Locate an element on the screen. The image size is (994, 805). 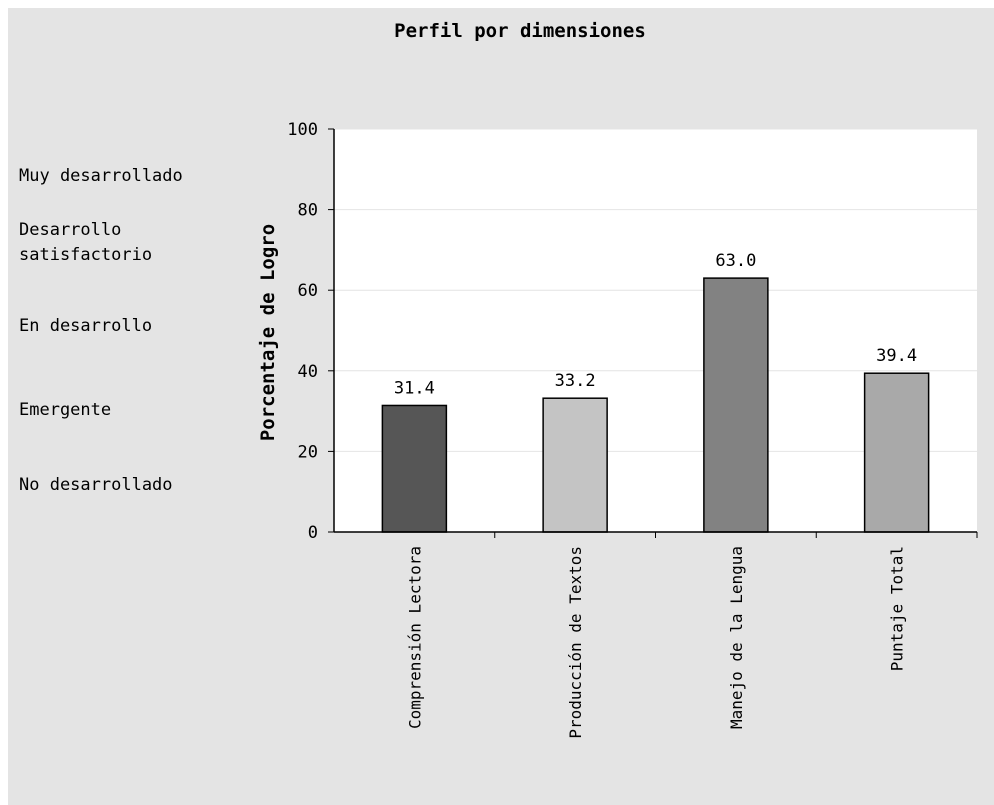
y-tick-label: 60 is located at coordinates (308, 291).